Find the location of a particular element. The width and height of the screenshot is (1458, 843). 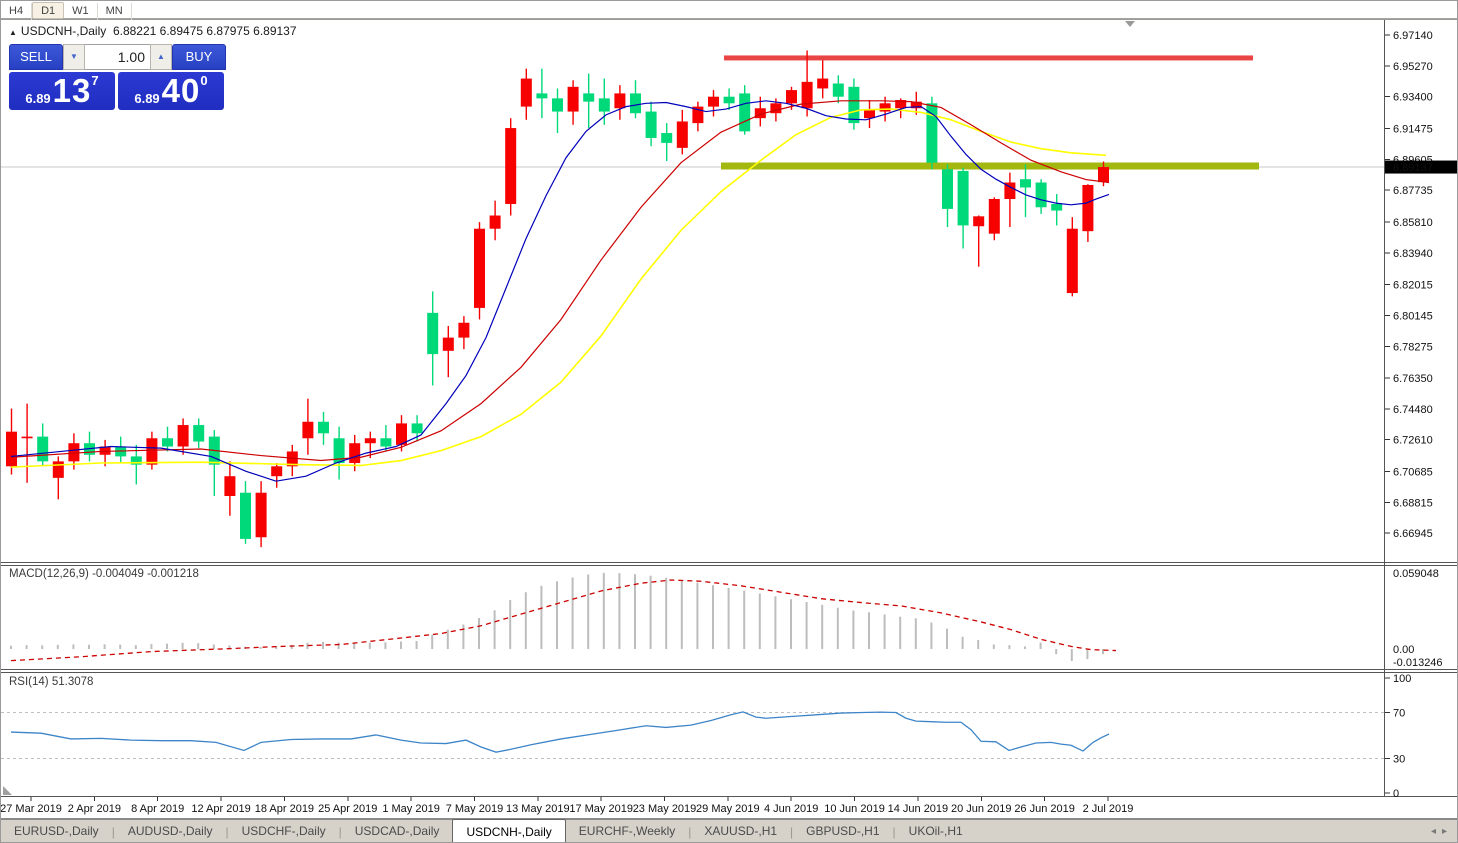

date-axis-label: 29 May 2019 is located at coordinates (728, 809).